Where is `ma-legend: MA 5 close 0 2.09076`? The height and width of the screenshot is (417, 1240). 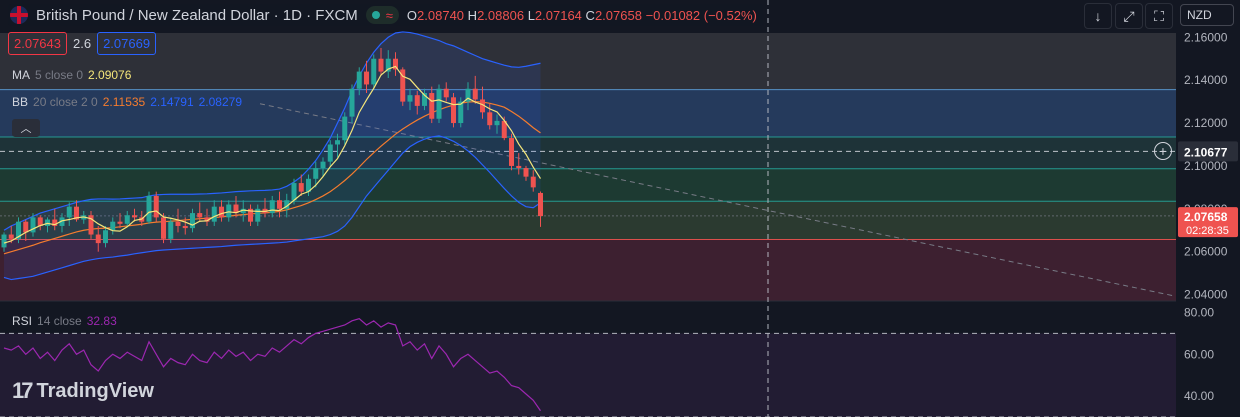
ma-legend: MA 5 close 0 2.09076 is located at coordinates (72, 75).